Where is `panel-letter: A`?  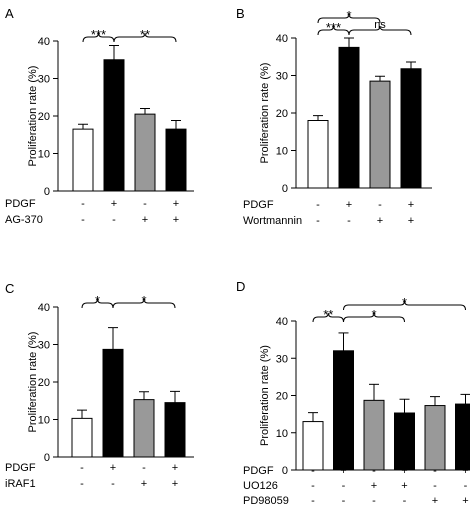
panel-letter: A is located at coordinates (9, 13).